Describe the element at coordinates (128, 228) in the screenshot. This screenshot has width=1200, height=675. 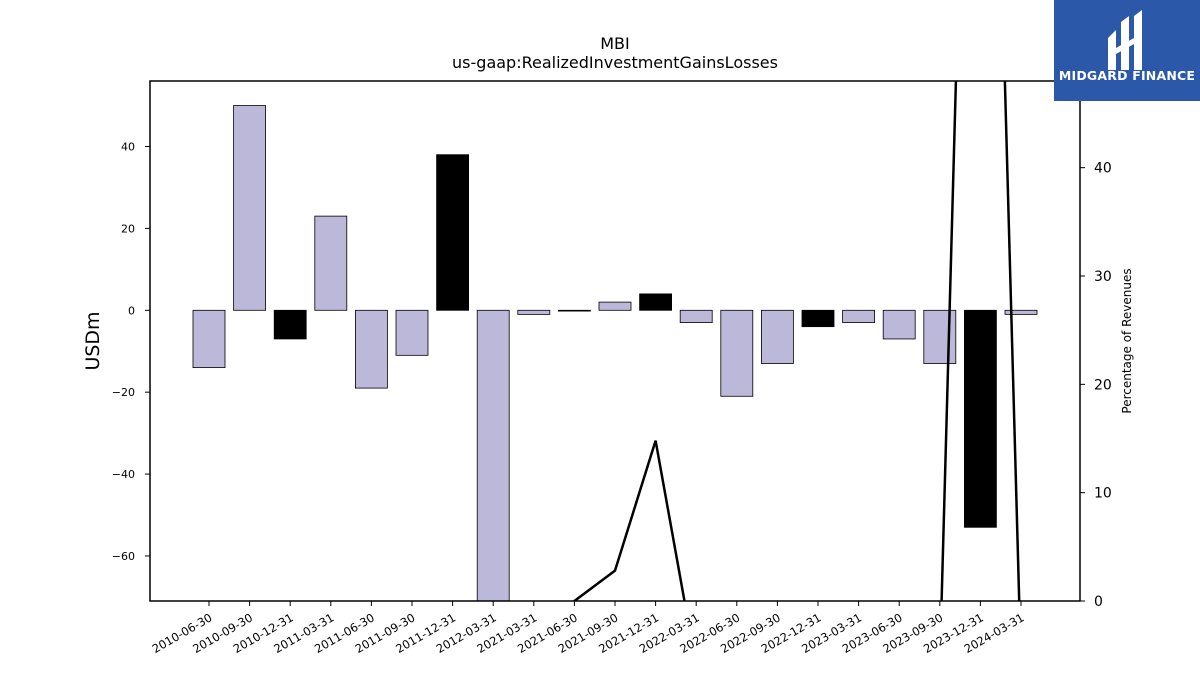
I see `y-tick-label: 20` at that location.